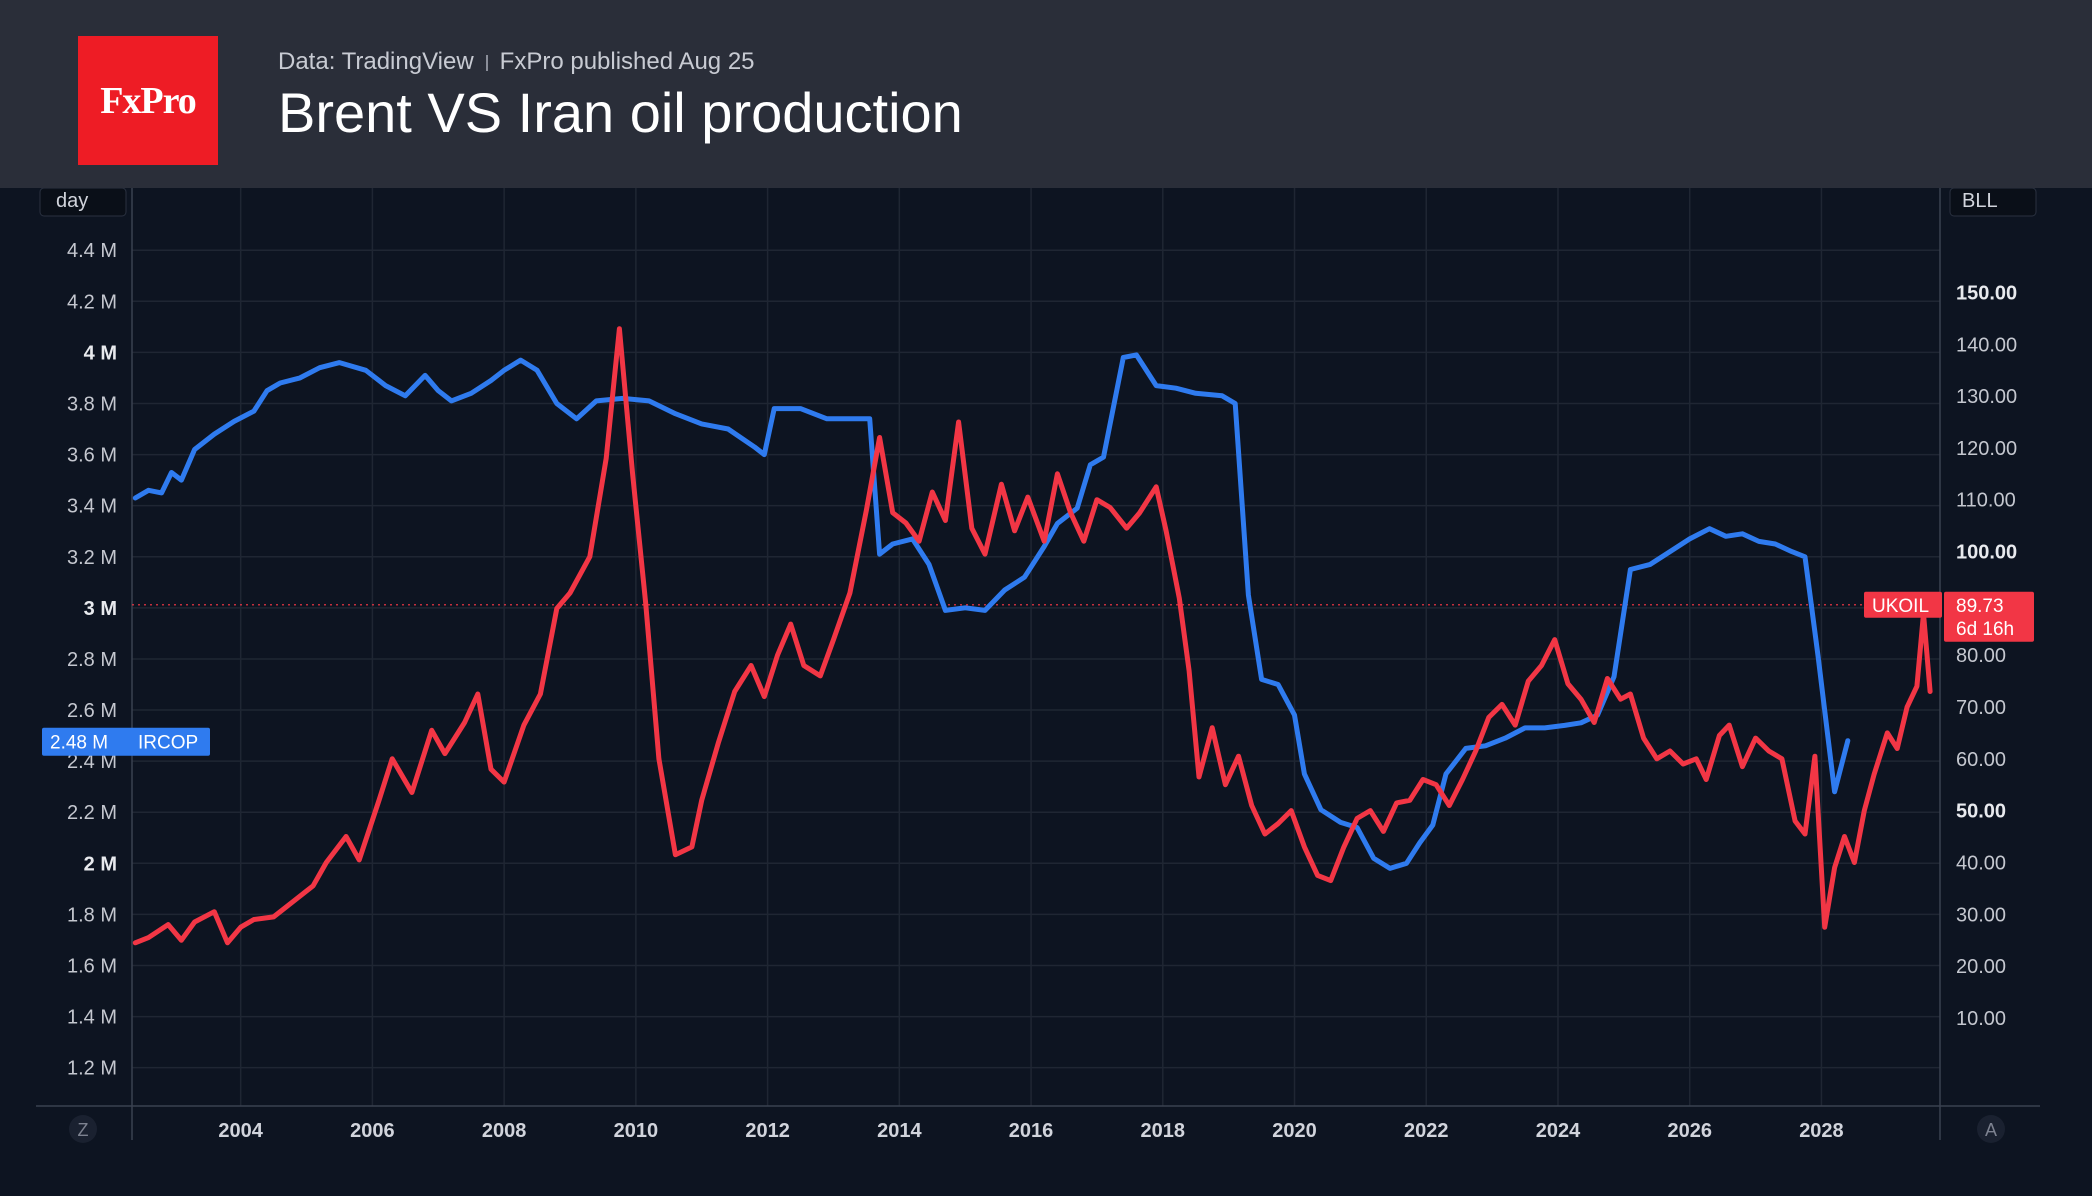 The width and height of the screenshot is (2092, 1196). Describe the element at coordinates (1689, 1131) in the screenshot. I see `x-tick-label: 2026` at that location.